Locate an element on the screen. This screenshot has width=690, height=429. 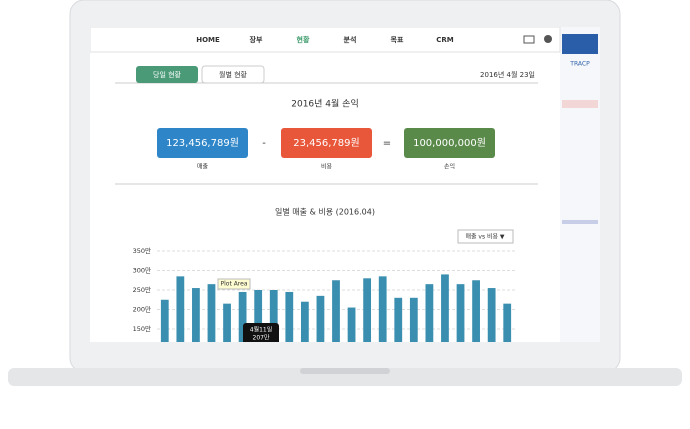
nav-item: 장부 is located at coordinates (256, 39).